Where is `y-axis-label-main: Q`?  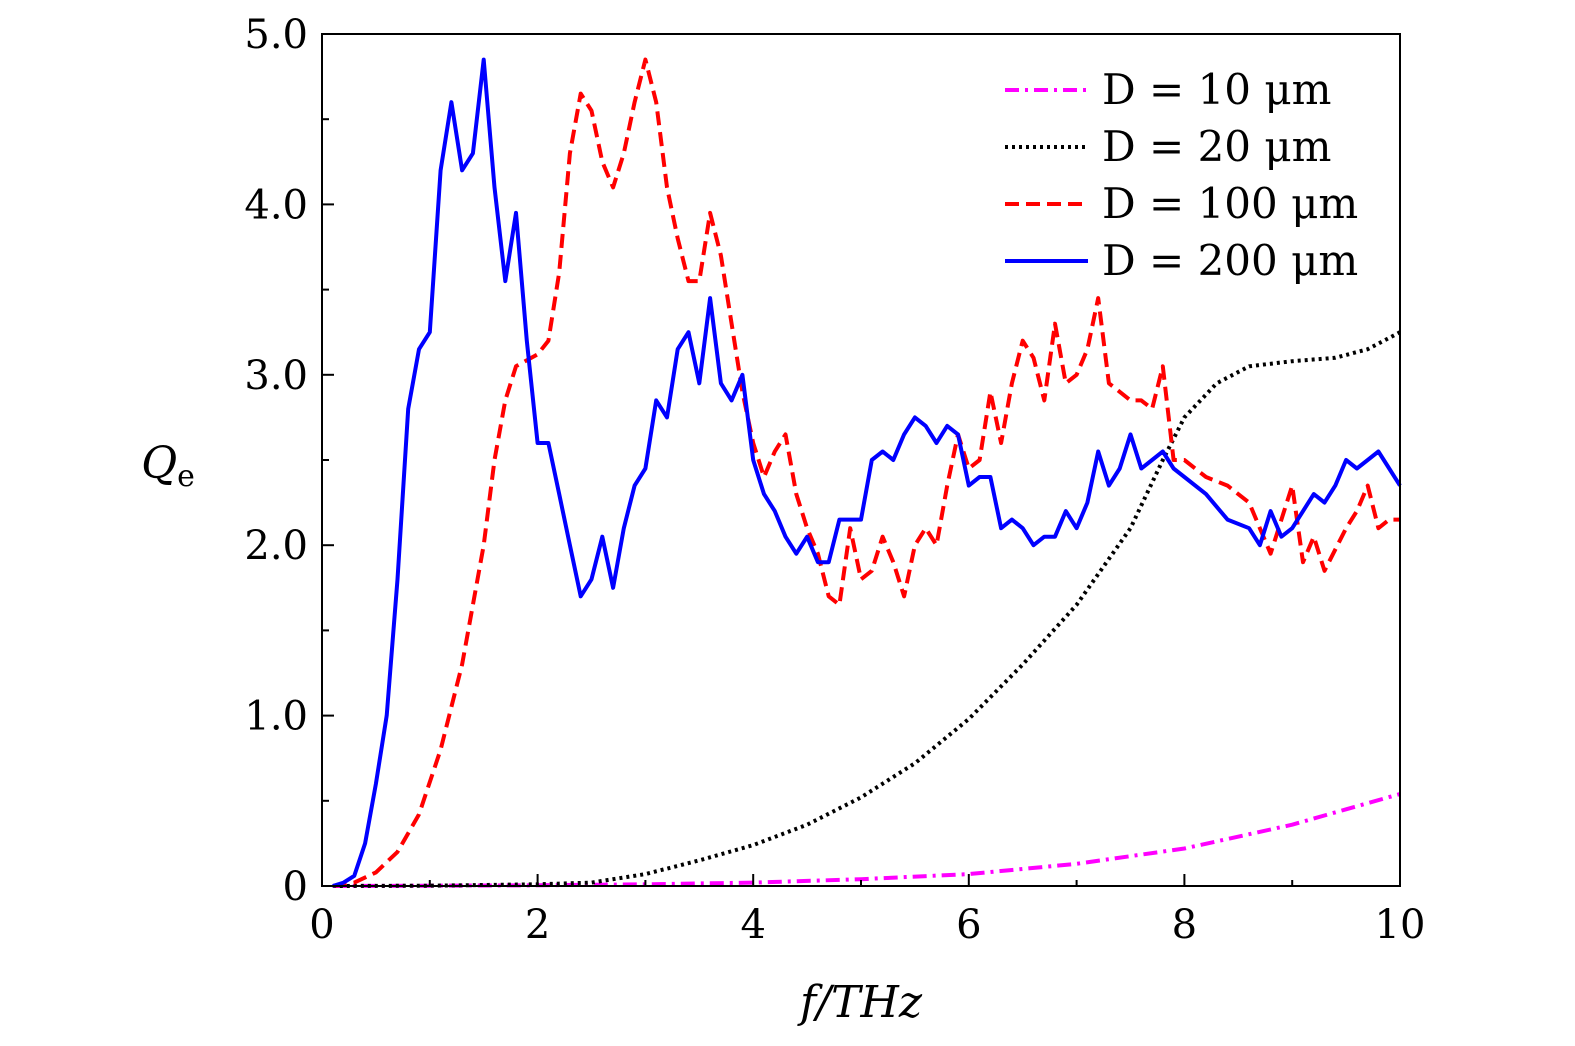 y-axis-label-main: Q is located at coordinates (159, 463).